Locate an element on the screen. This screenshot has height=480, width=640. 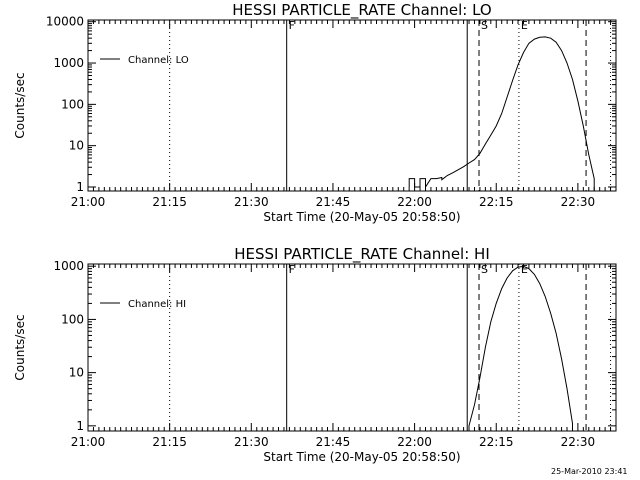
timestamp-label: 25-Mar-2010 23:41 is located at coordinates (589, 471).